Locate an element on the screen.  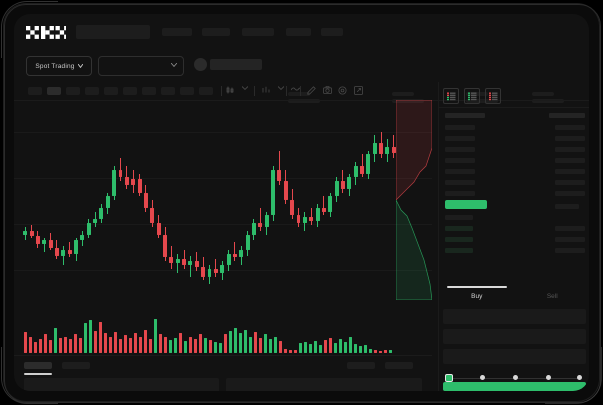
settings-gear-icon is located at coordinates (342, 90).